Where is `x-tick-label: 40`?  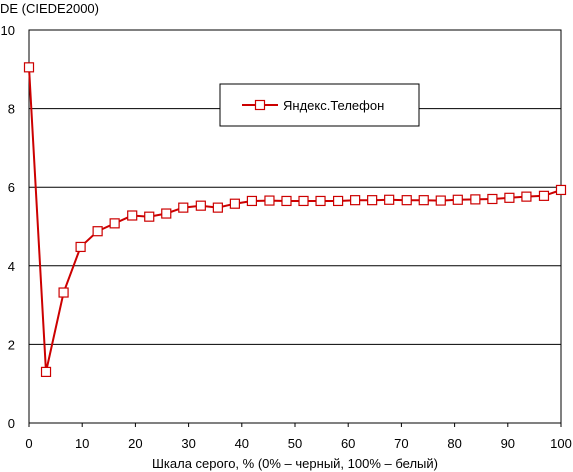
x-tick-label: 40 is located at coordinates (242, 443).